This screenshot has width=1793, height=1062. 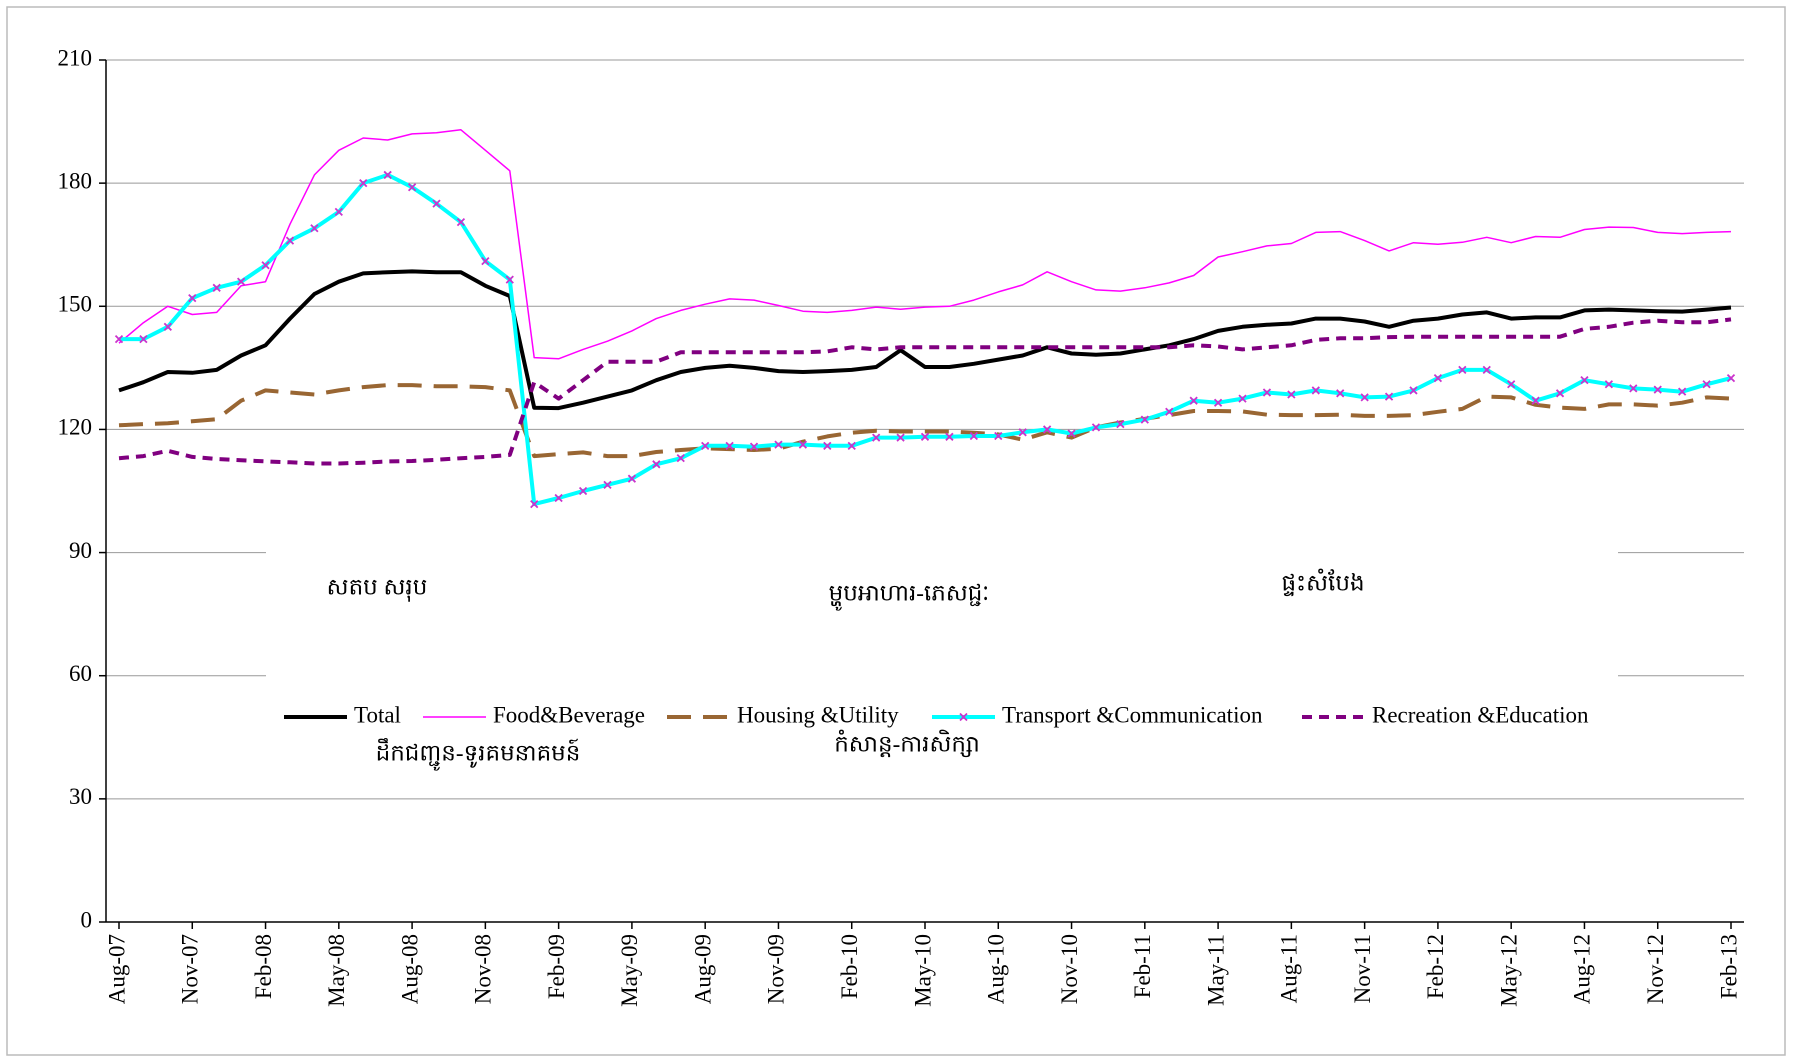 I want to click on x-tick-label: Nov-12, so click(x=1655, y=969).